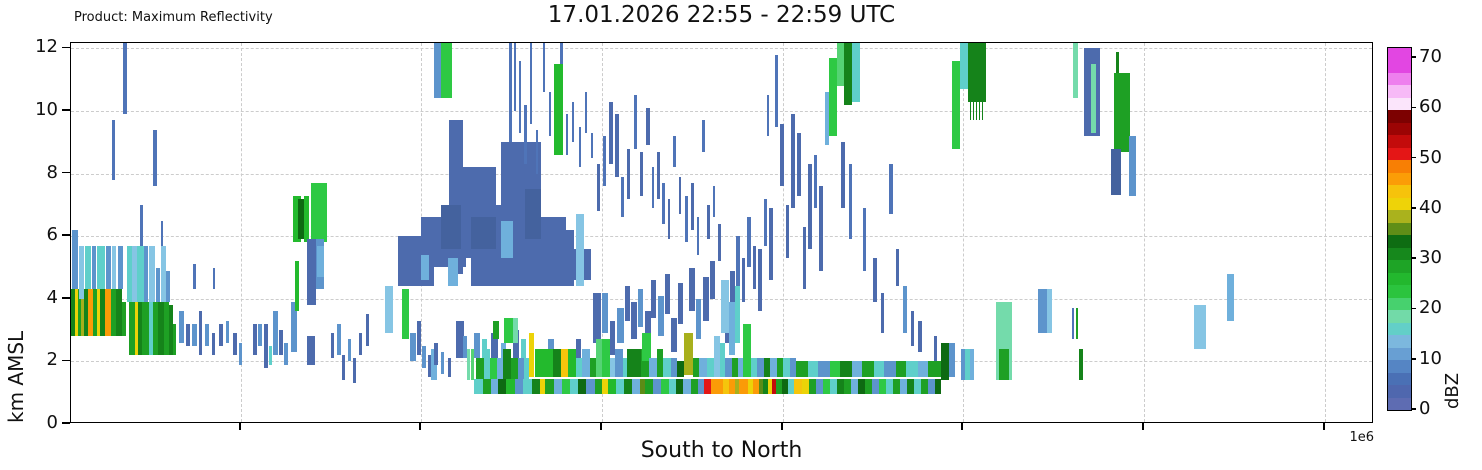 The height and width of the screenshot is (470, 1482). What do you see at coordinates (1324, 426) in the screenshot?
I see `x-tick-mark` at bounding box center [1324, 426].